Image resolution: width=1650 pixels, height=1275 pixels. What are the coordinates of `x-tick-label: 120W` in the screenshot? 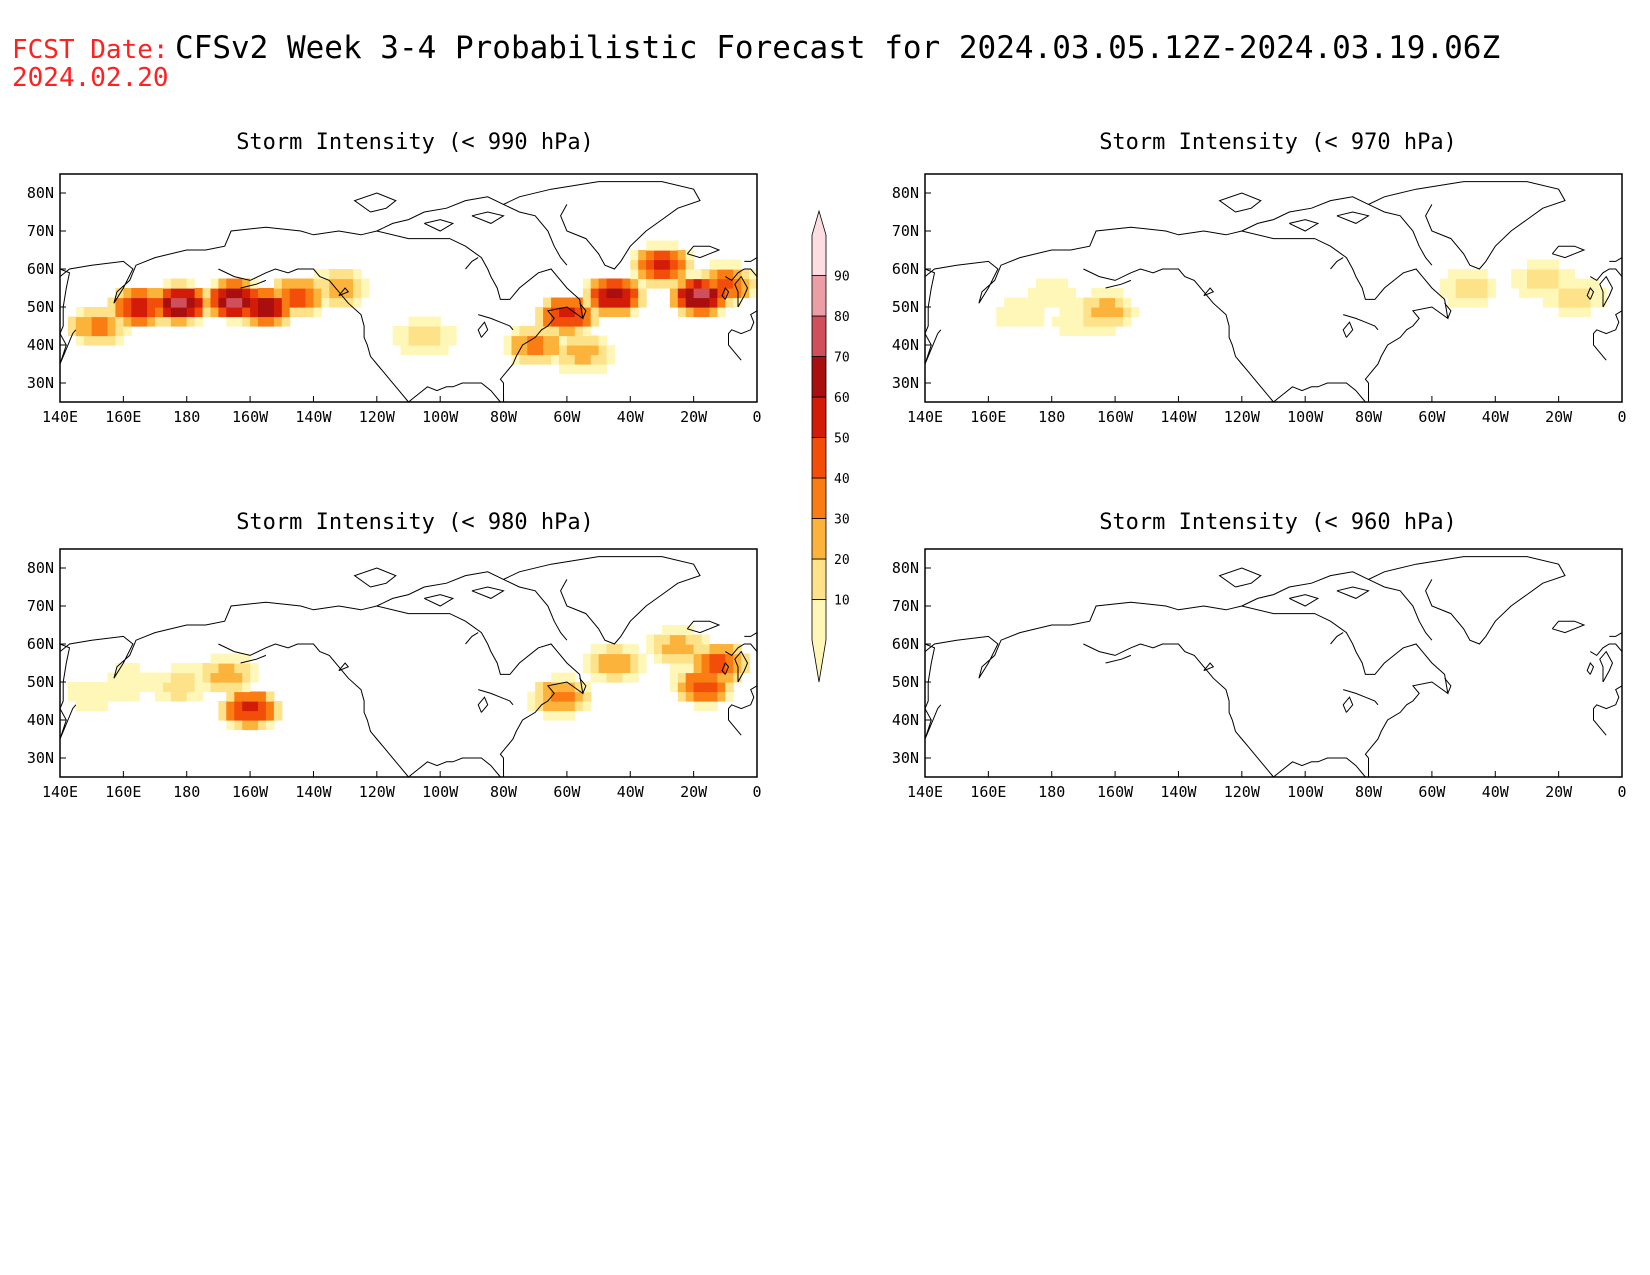 It's located at (377, 792).